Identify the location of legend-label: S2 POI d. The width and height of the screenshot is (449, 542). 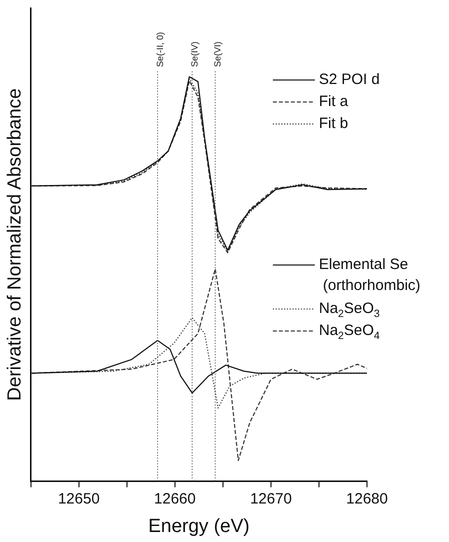
(349, 79).